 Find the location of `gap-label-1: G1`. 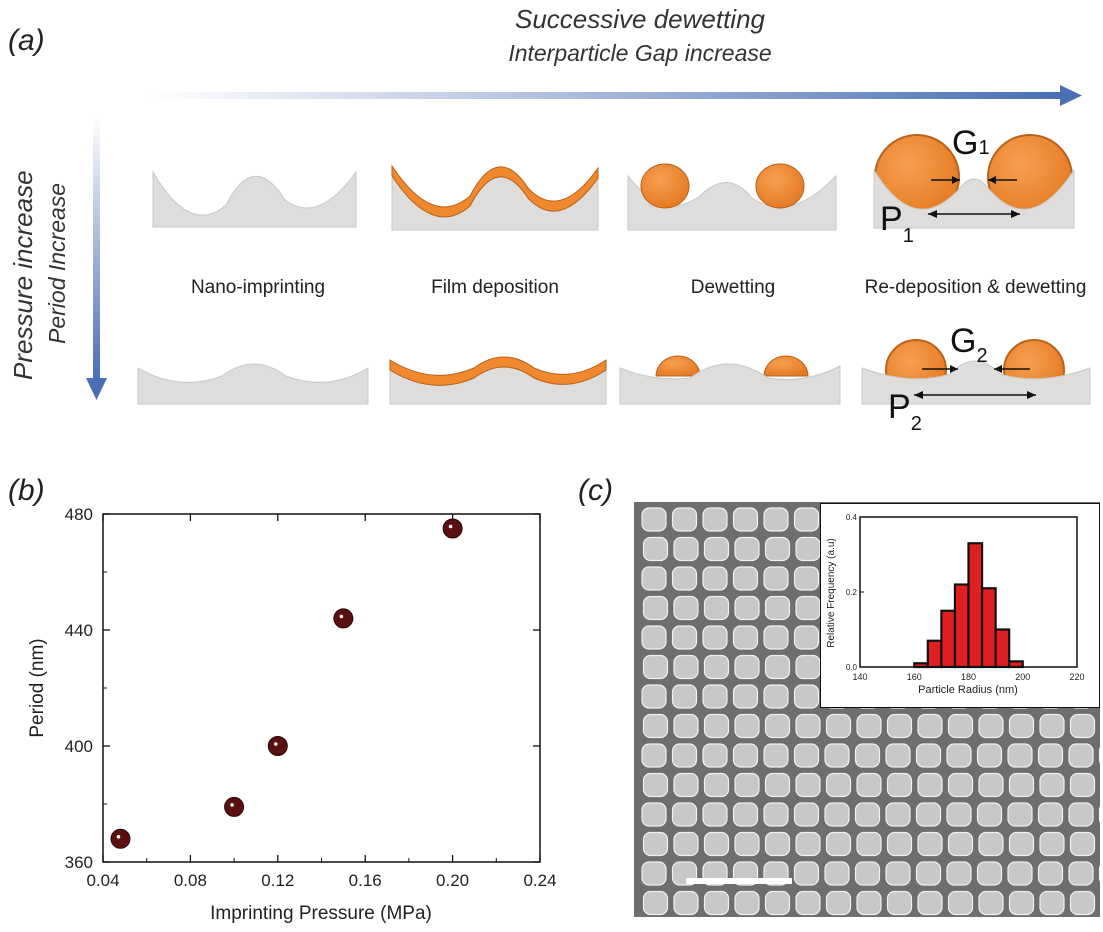

gap-label-1: G1 is located at coordinates (971, 143).